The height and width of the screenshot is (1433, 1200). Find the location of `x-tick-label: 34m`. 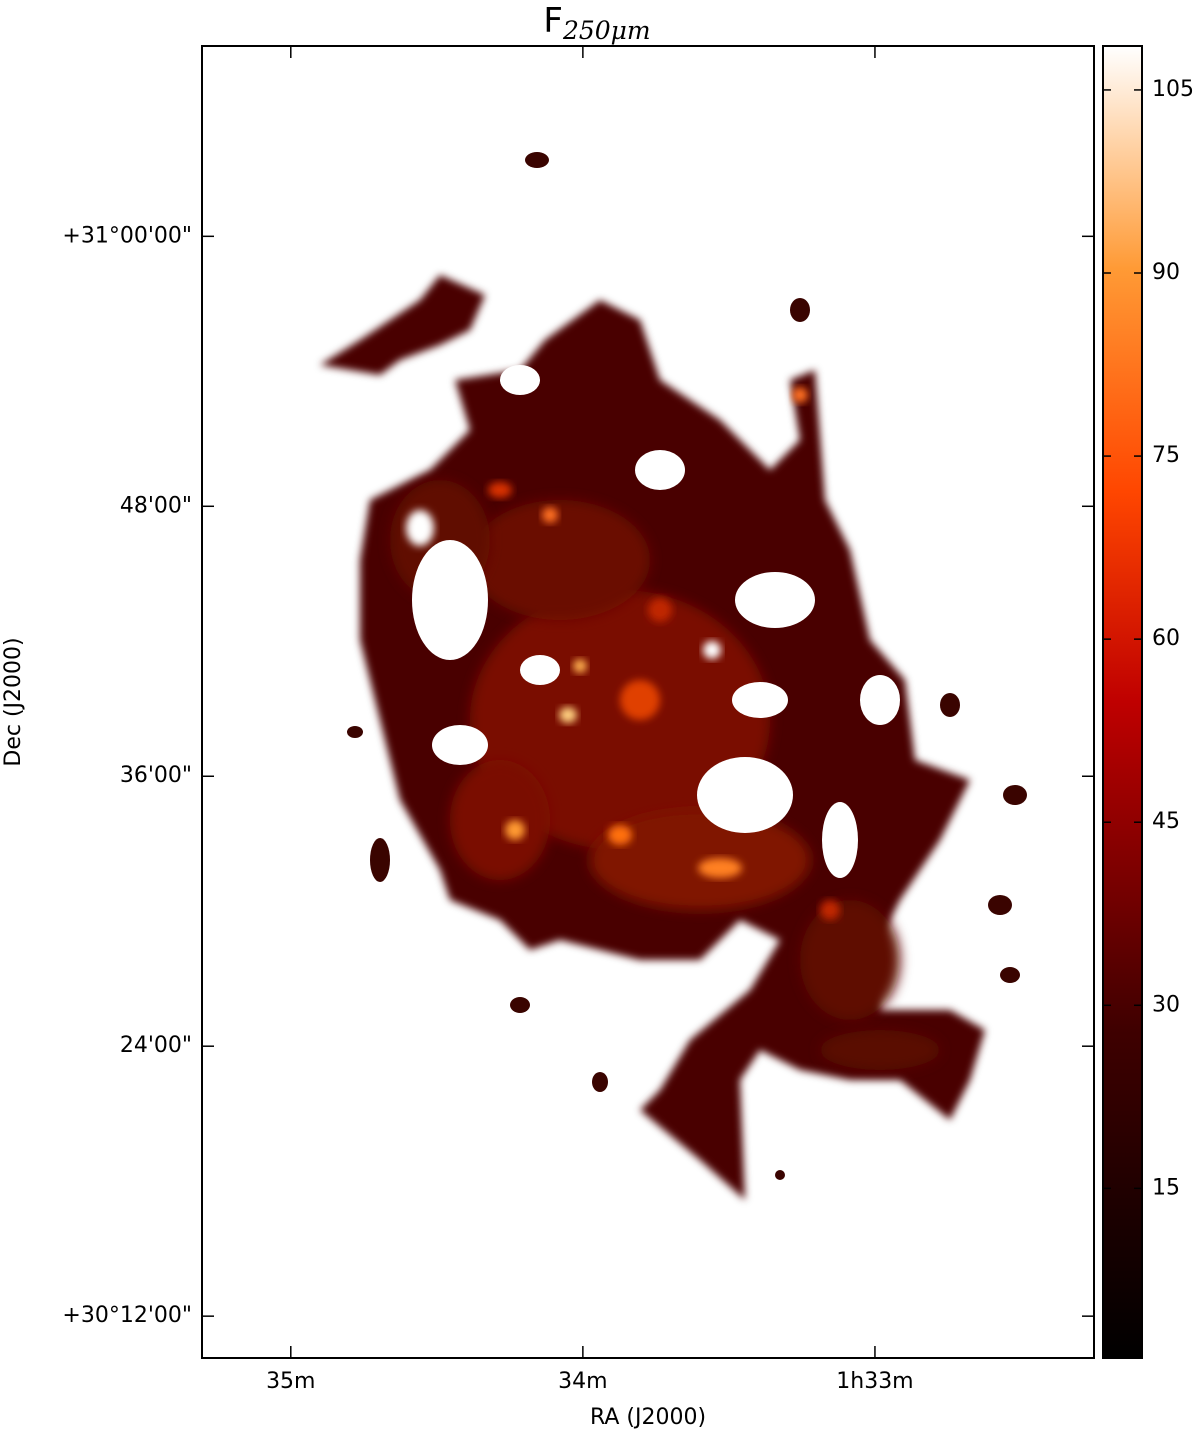

x-tick-label: 34m is located at coordinates (582, 1381).